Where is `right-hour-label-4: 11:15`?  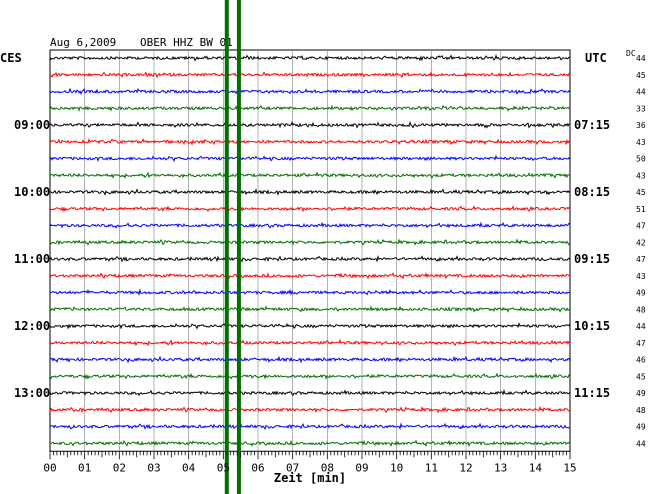
right-hour-label-4: 11:15 is located at coordinates (592, 393).